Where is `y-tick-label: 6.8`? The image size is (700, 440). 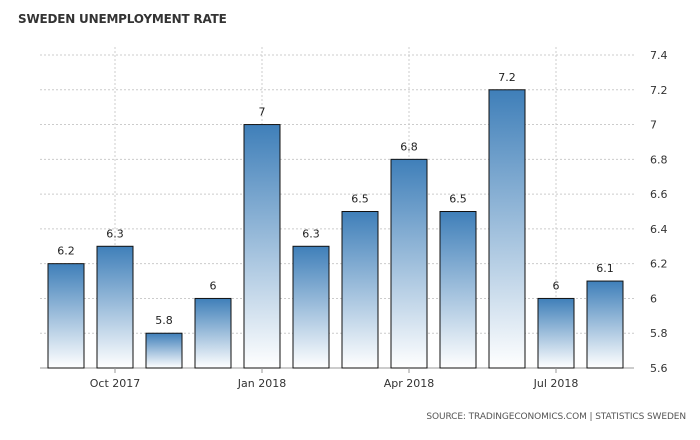 y-tick-label: 6.8 is located at coordinates (659, 159).